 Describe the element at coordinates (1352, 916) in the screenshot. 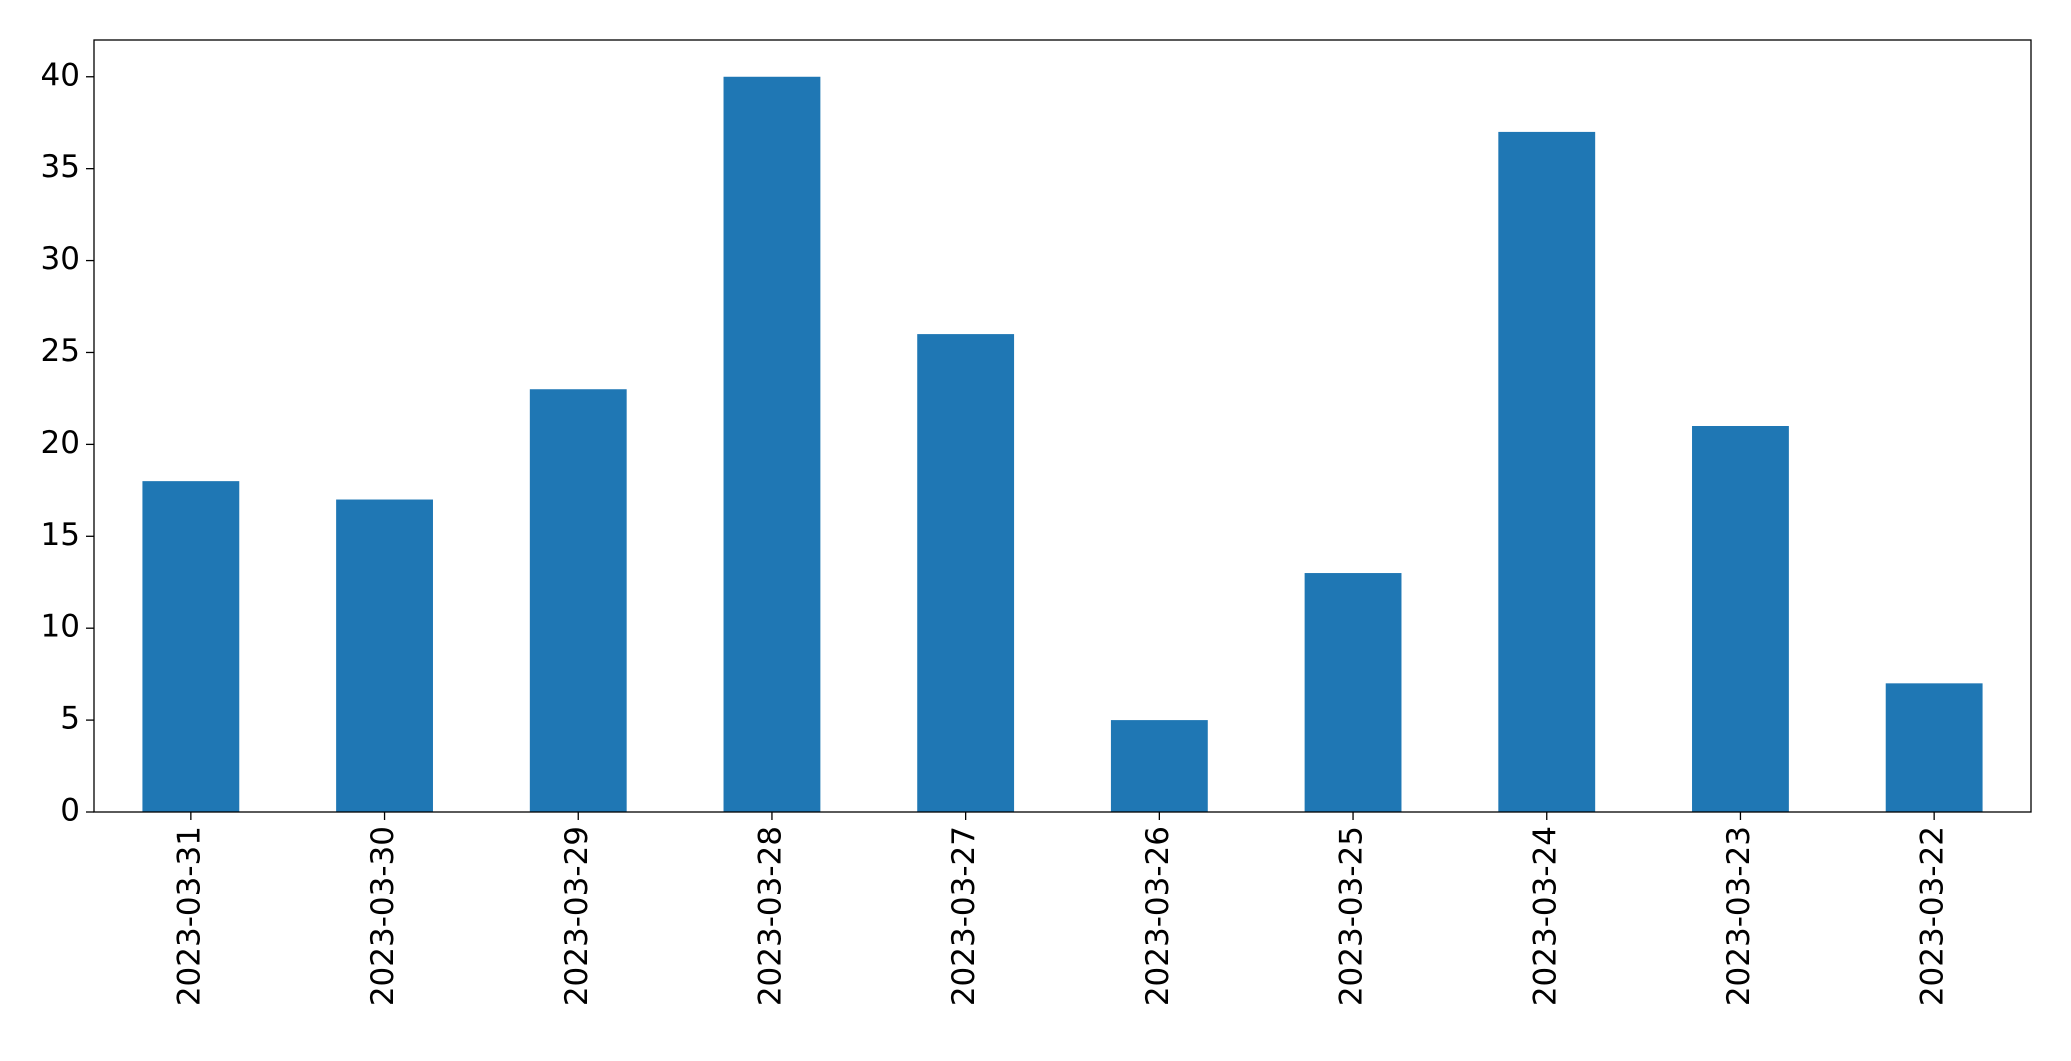

I see `x-tick-label: 2023-03-25` at that location.